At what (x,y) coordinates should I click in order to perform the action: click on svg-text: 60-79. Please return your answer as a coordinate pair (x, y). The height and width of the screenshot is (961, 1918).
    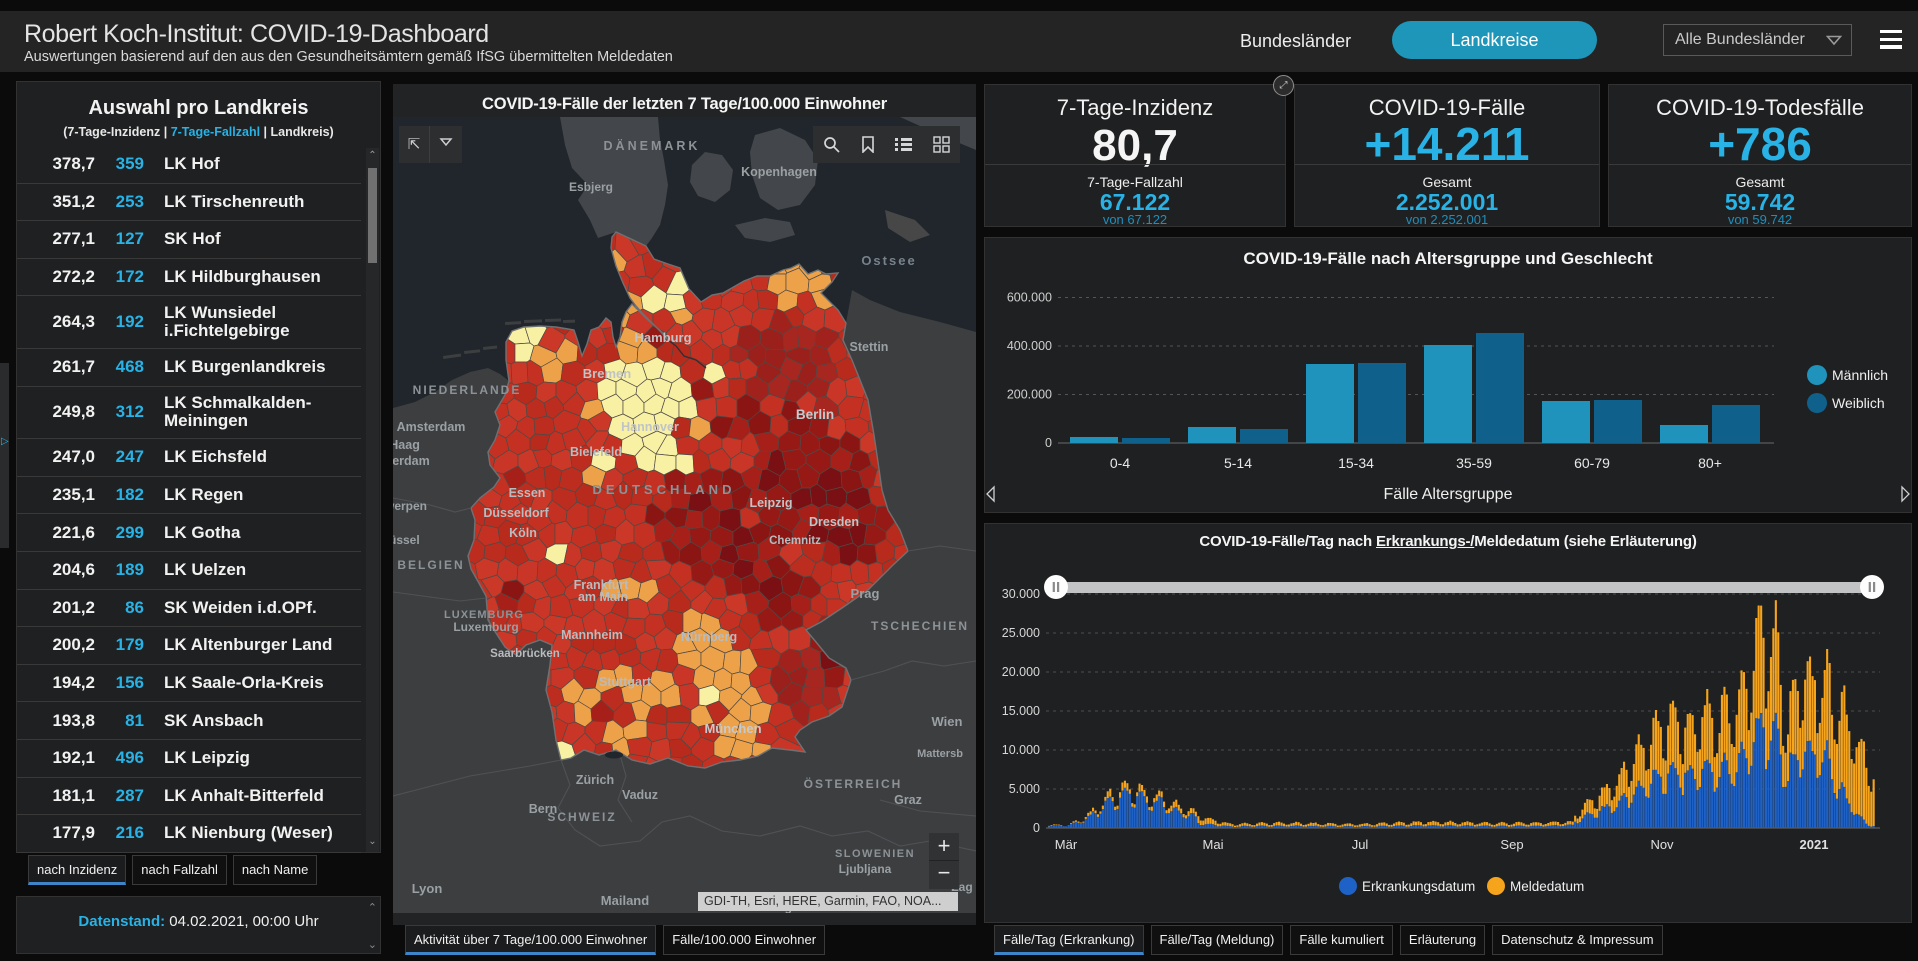
    Looking at the image, I should click on (1592, 463).